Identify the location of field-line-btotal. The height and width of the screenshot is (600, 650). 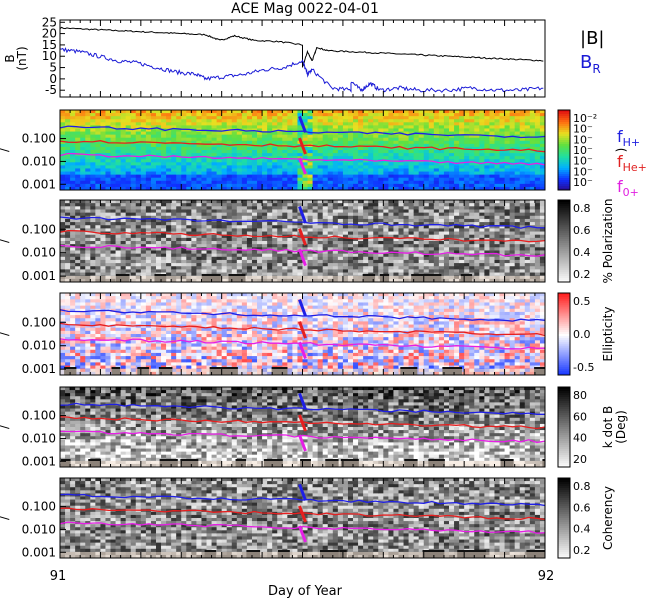
(302, 47).